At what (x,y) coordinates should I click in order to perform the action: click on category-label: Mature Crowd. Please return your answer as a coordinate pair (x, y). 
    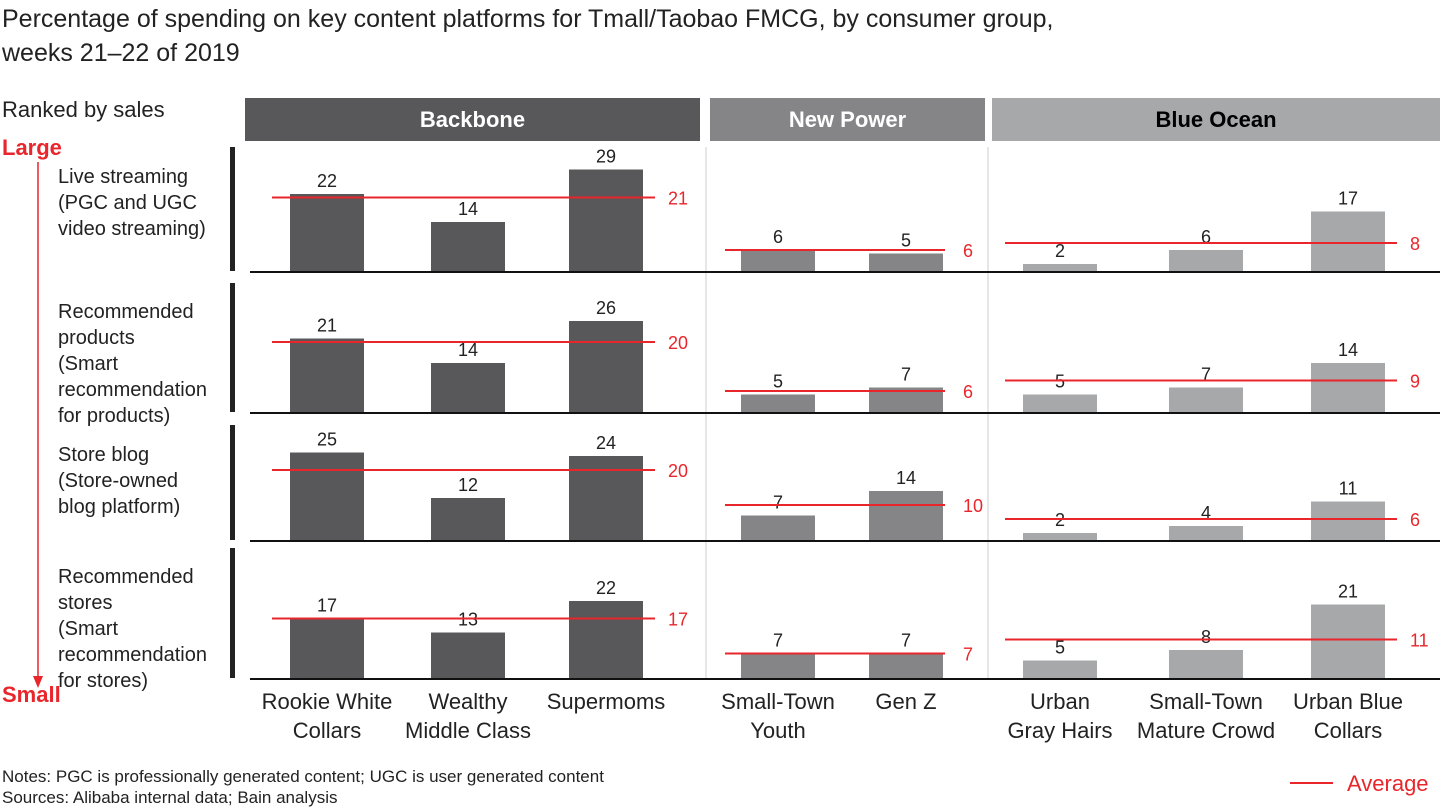
    Looking at the image, I should click on (1206, 730).